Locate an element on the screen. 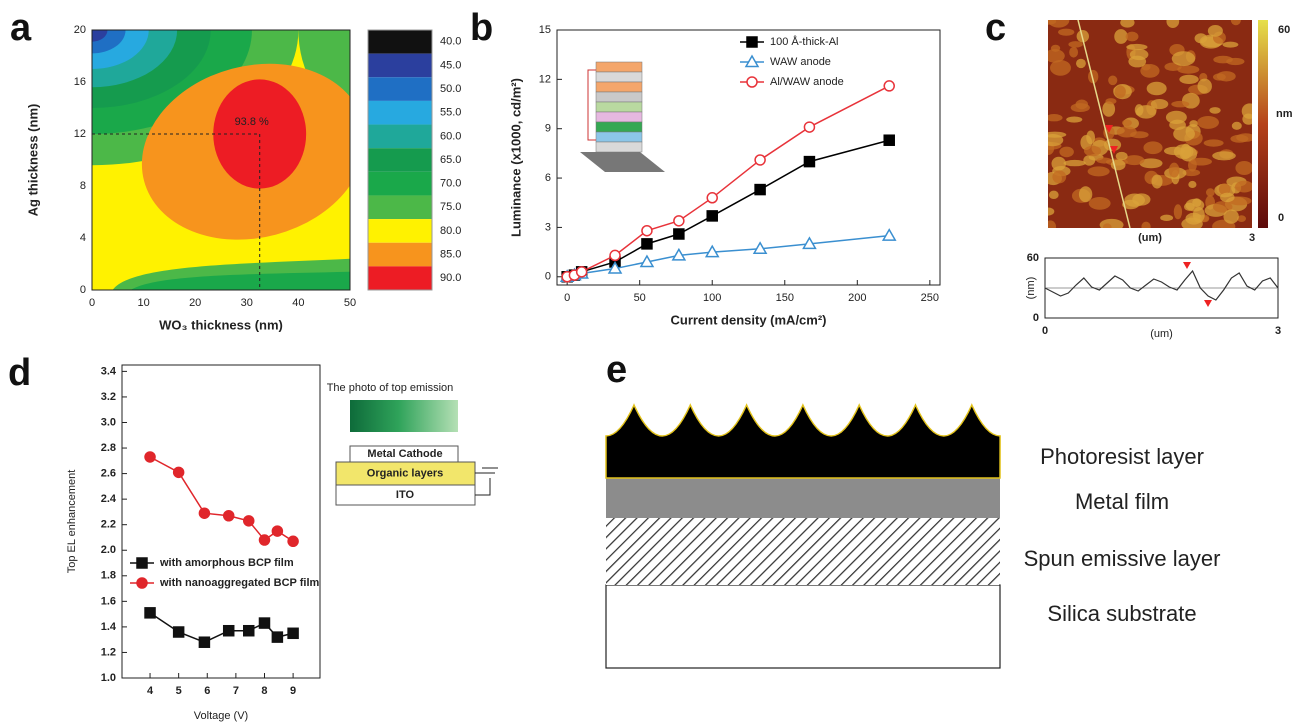 Image resolution: width=1302 pixels, height=725 pixels. y-tick-label: 60 is located at coordinates (1033, 258).